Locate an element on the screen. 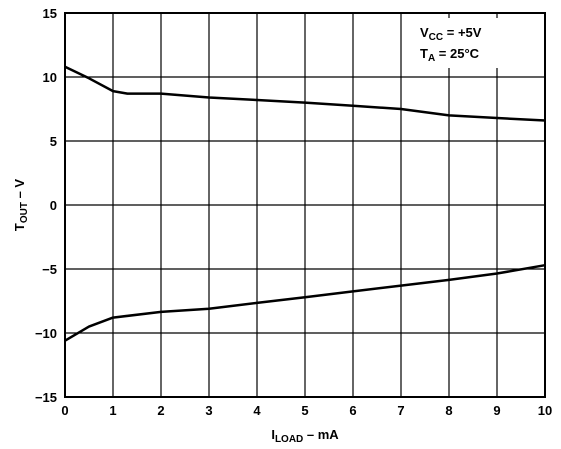  annotation-vcc-main: V is located at coordinates (424, 32).